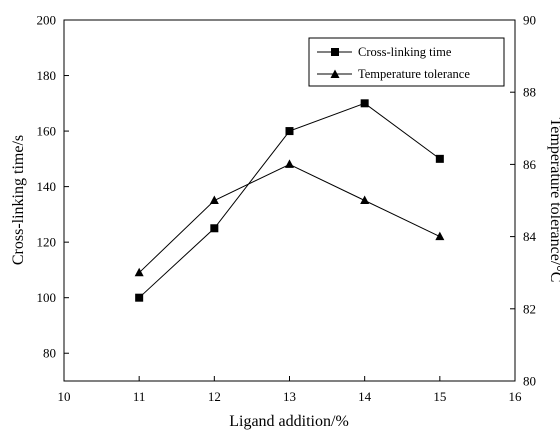 This screenshot has height=432, width=560. Describe the element at coordinates (49, 353) in the screenshot. I see `left-y-tick-label: 80` at that location.